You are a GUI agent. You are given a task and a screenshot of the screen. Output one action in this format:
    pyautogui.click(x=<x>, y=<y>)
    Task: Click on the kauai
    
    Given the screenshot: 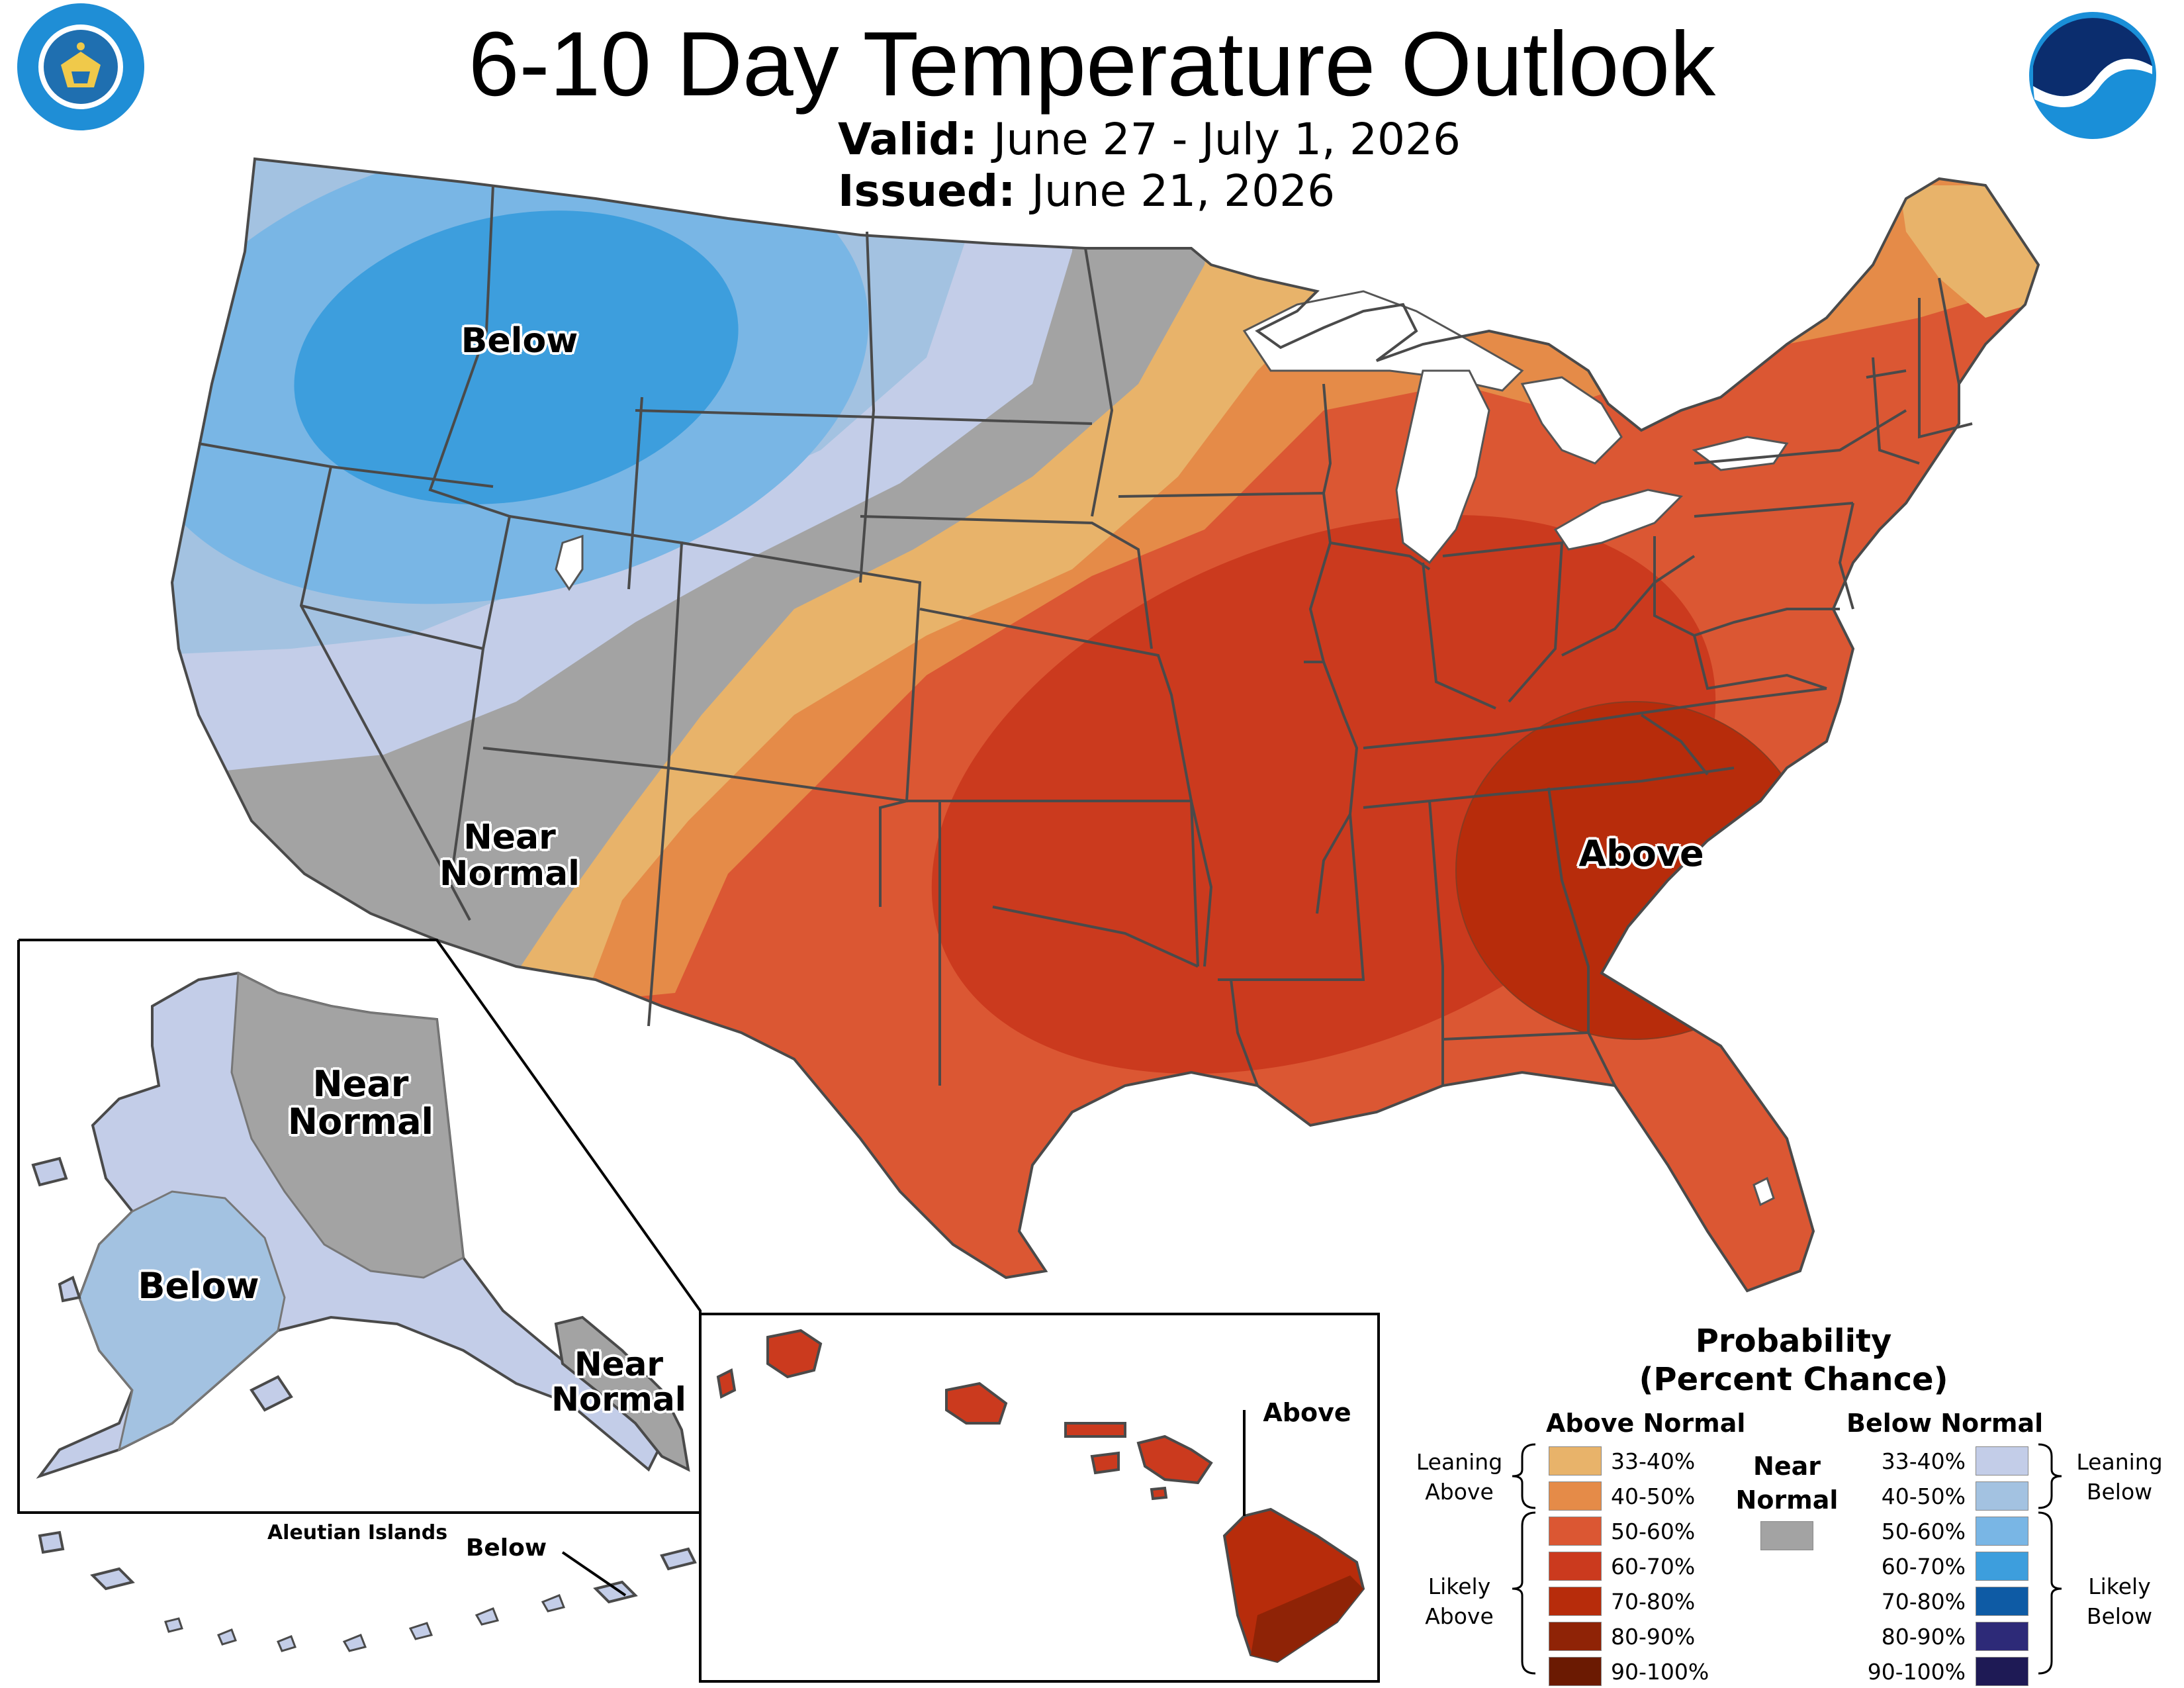 What is the action you would take?
    pyautogui.click(x=795, y=1354)
    